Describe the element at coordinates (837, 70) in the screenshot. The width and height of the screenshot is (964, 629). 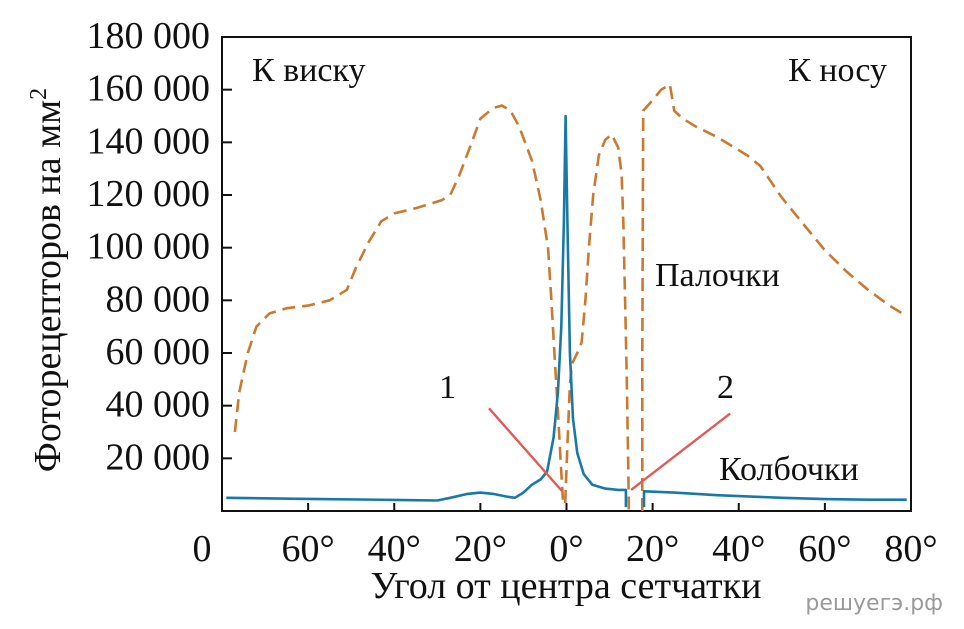
I see `annotation-nose: К носу` at that location.